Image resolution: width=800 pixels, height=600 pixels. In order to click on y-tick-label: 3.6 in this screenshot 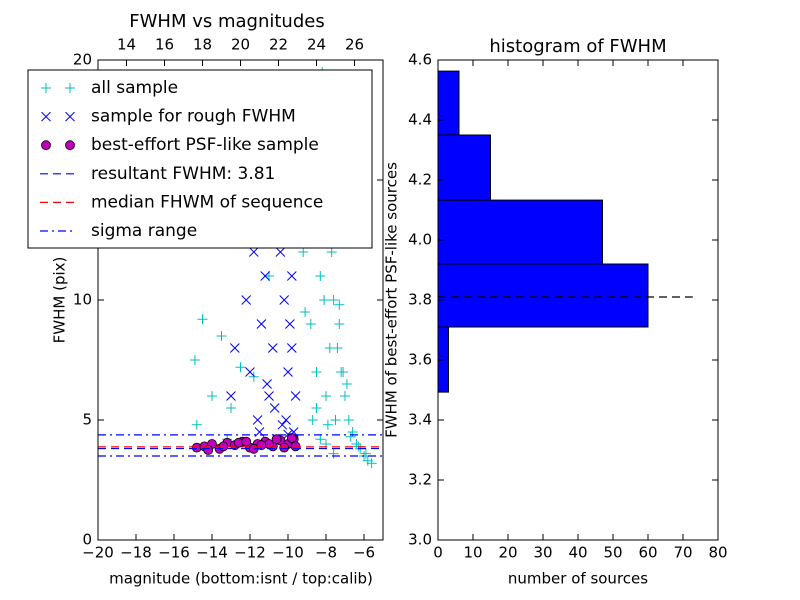, I will do `click(420, 360)`.